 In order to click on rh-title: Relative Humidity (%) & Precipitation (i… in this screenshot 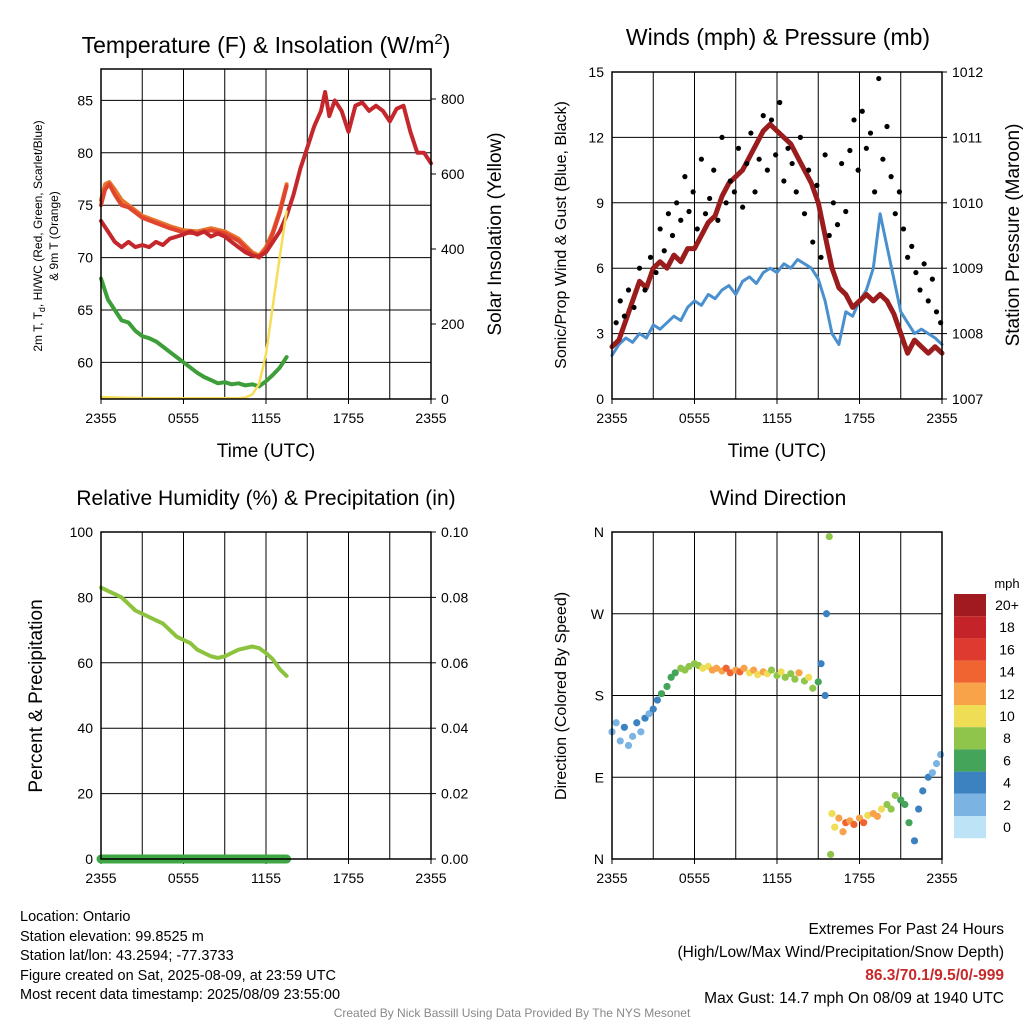, I will do `click(265, 498)`.